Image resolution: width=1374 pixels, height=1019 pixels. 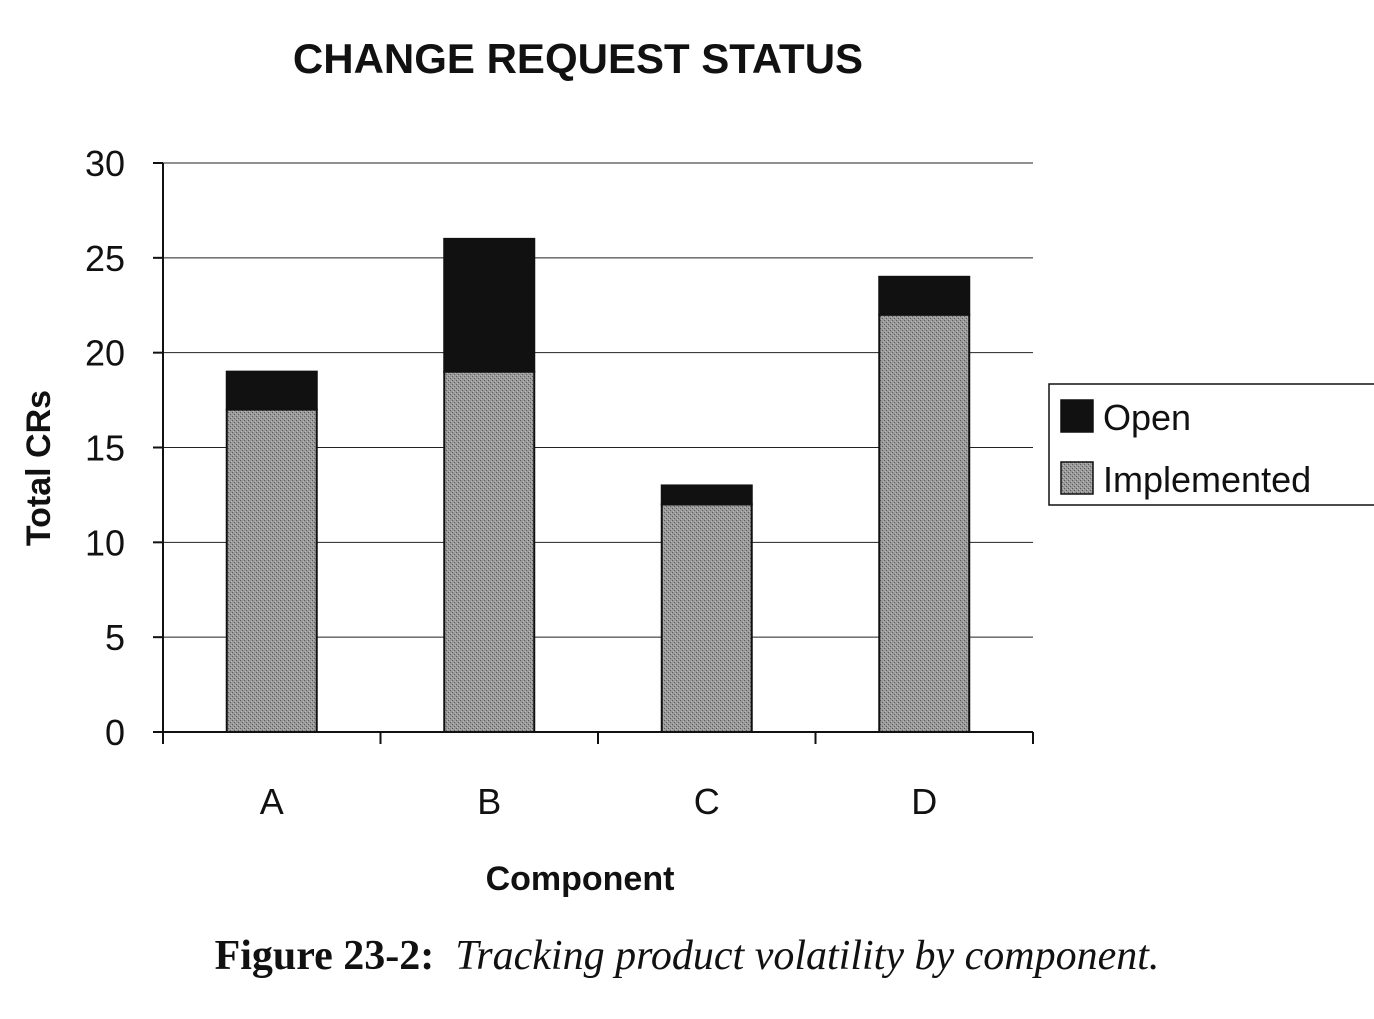 What do you see at coordinates (115, 732) in the screenshot?
I see `y-tick-label: 0` at bounding box center [115, 732].